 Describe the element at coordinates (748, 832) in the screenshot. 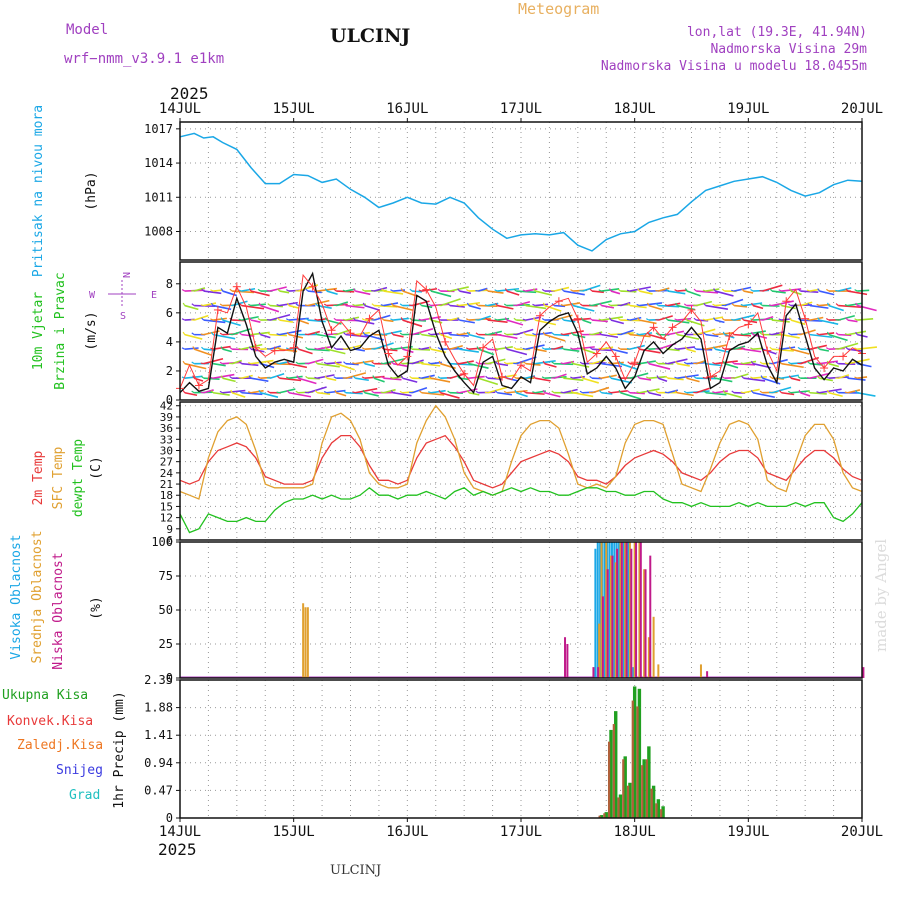

I see `x-tick-label-bottom: 19JUL` at that location.